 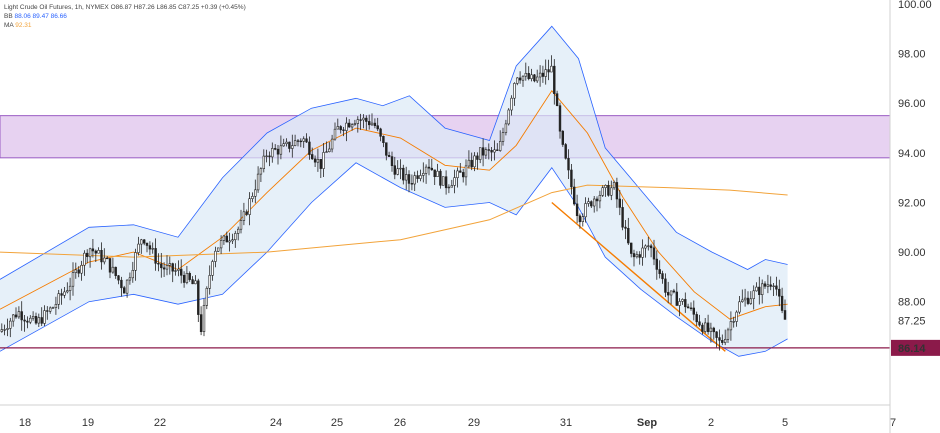 I want to click on legend-ma-row: MA 92.31, so click(x=125, y=25).